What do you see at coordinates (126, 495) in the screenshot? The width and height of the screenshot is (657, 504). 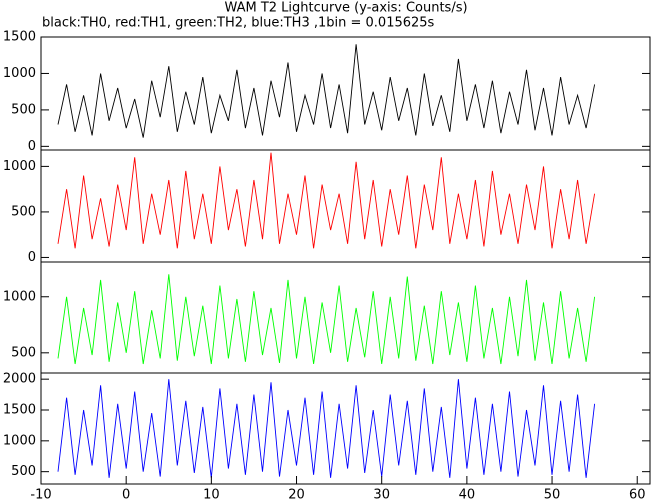 I see `x-tick-label: 0` at bounding box center [126, 495].